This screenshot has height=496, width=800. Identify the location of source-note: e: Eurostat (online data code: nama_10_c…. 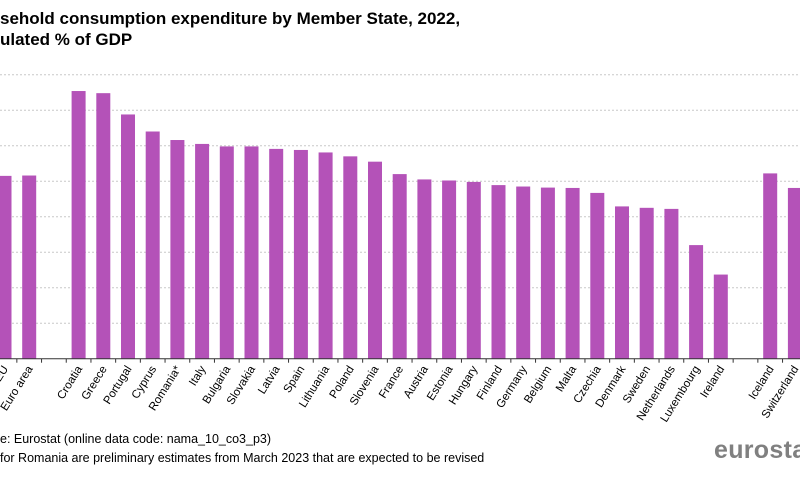
(136, 439).